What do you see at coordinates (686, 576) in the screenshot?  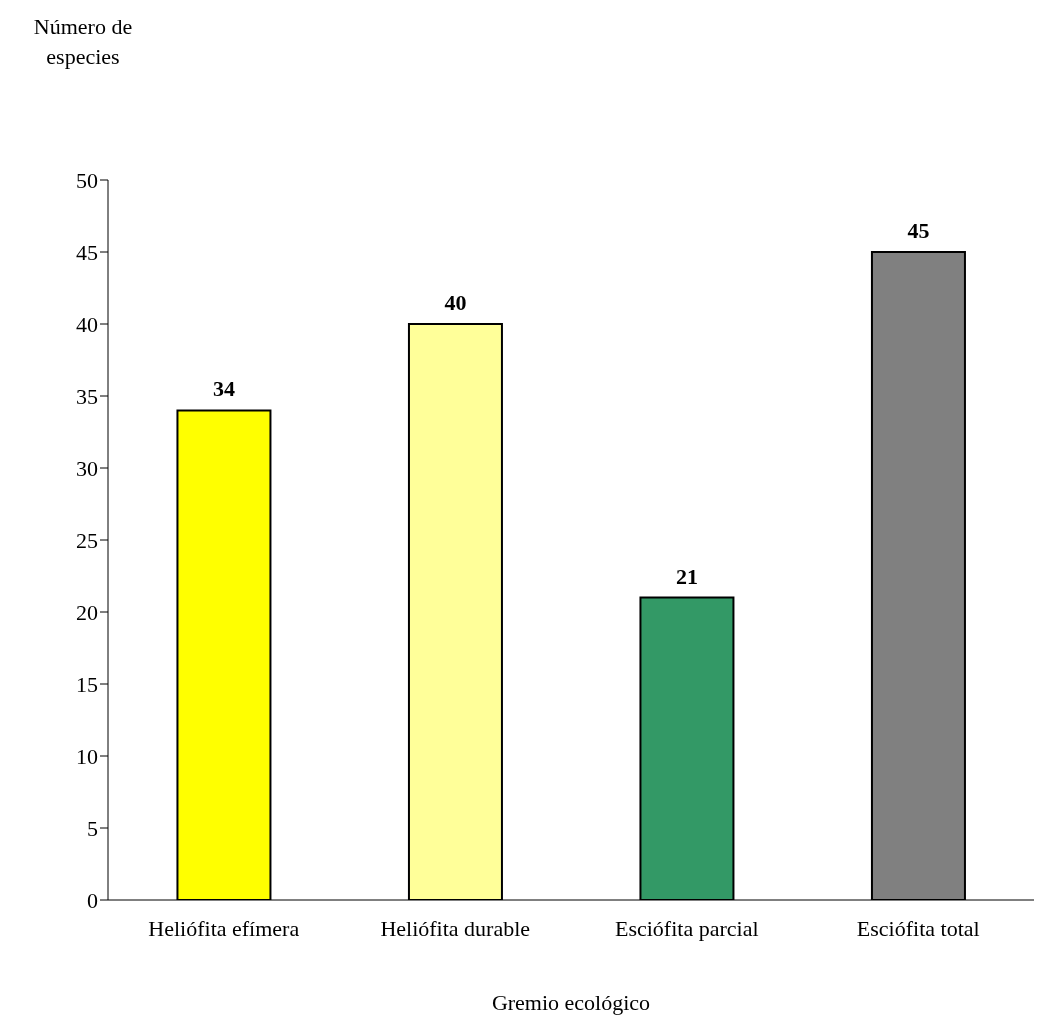 I see `data-label: 21` at bounding box center [686, 576].